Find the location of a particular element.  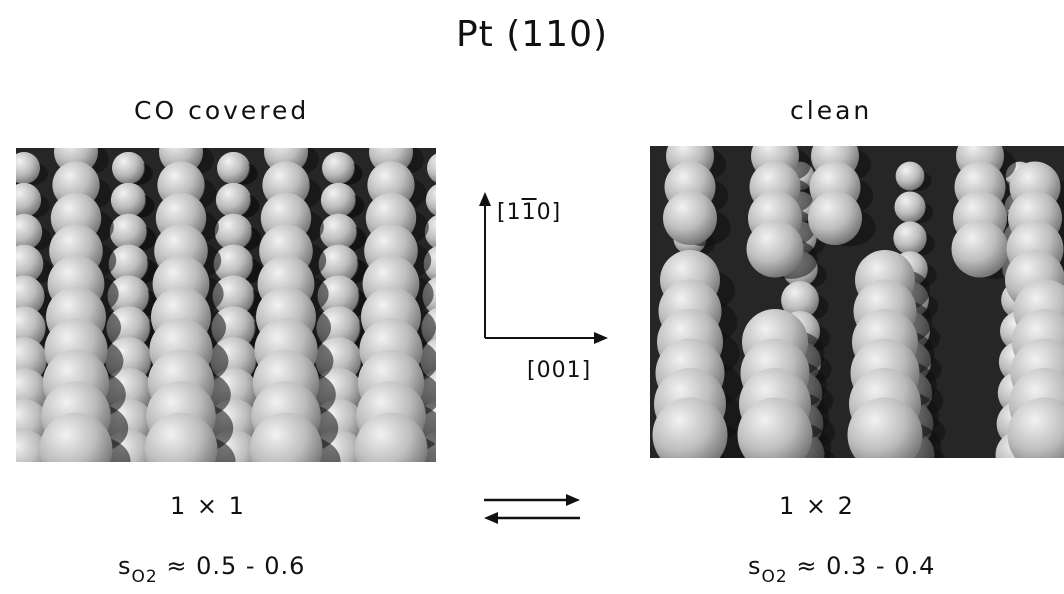

clean-label: clean is located at coordinates (831, 110).